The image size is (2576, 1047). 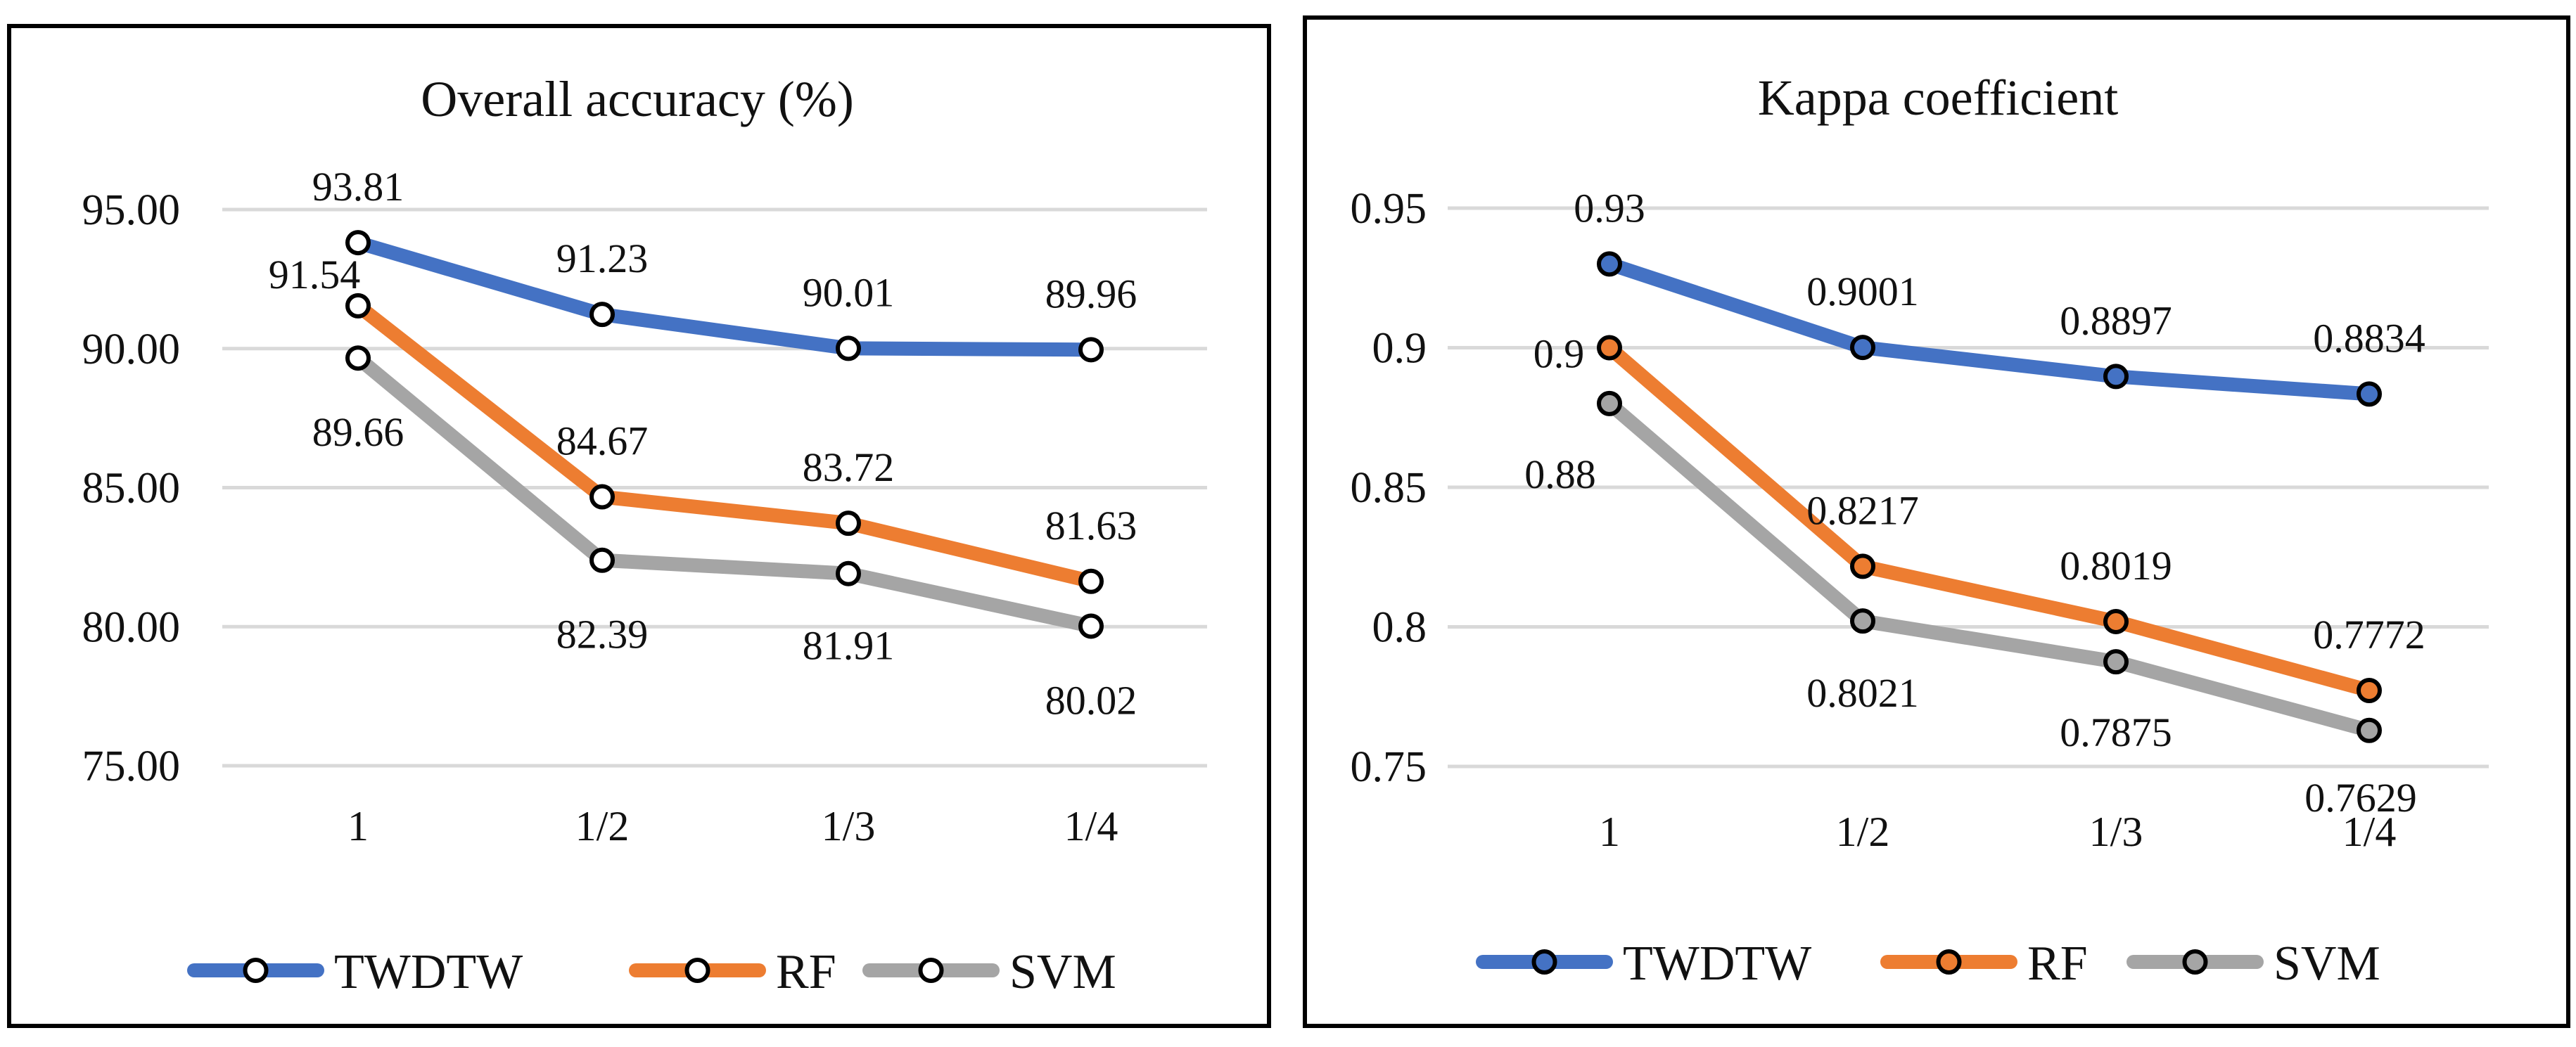 What do you see at coordinates (637, 99) in the screenshot?
I see `chart-title: Overall accuracy (%)` at bounding box center [637, 99].